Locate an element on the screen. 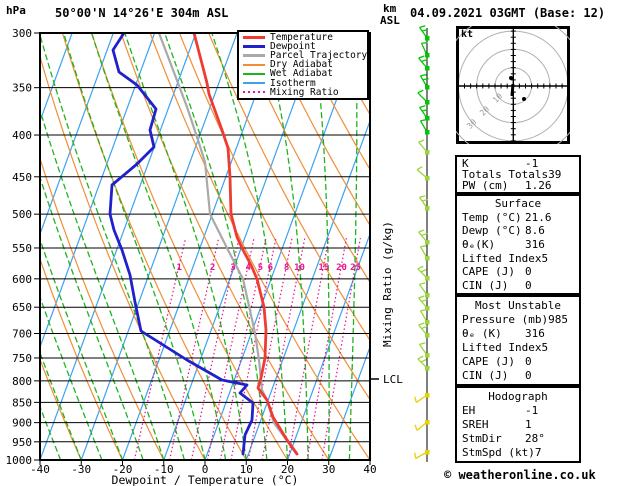  svg-text: 550 is located at coordinates (22, 248).